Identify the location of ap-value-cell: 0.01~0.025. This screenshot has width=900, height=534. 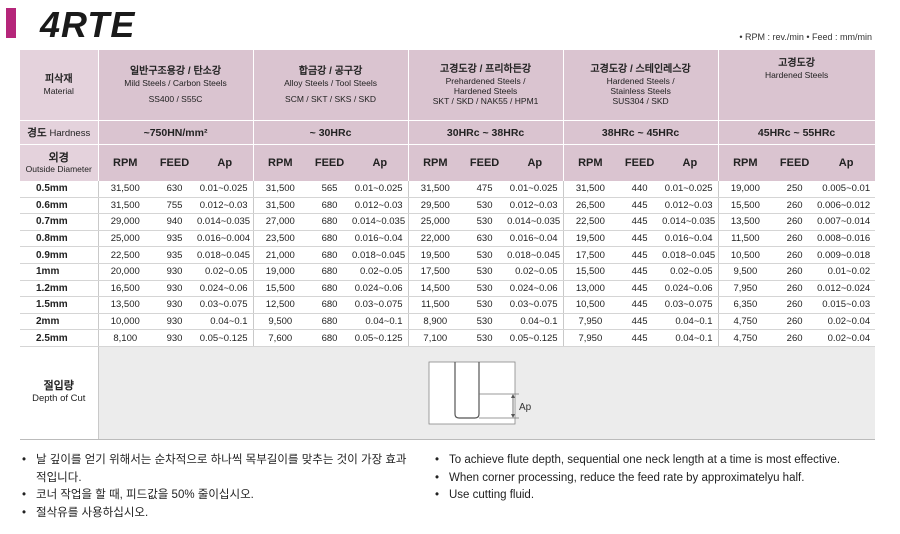
(690, 189).